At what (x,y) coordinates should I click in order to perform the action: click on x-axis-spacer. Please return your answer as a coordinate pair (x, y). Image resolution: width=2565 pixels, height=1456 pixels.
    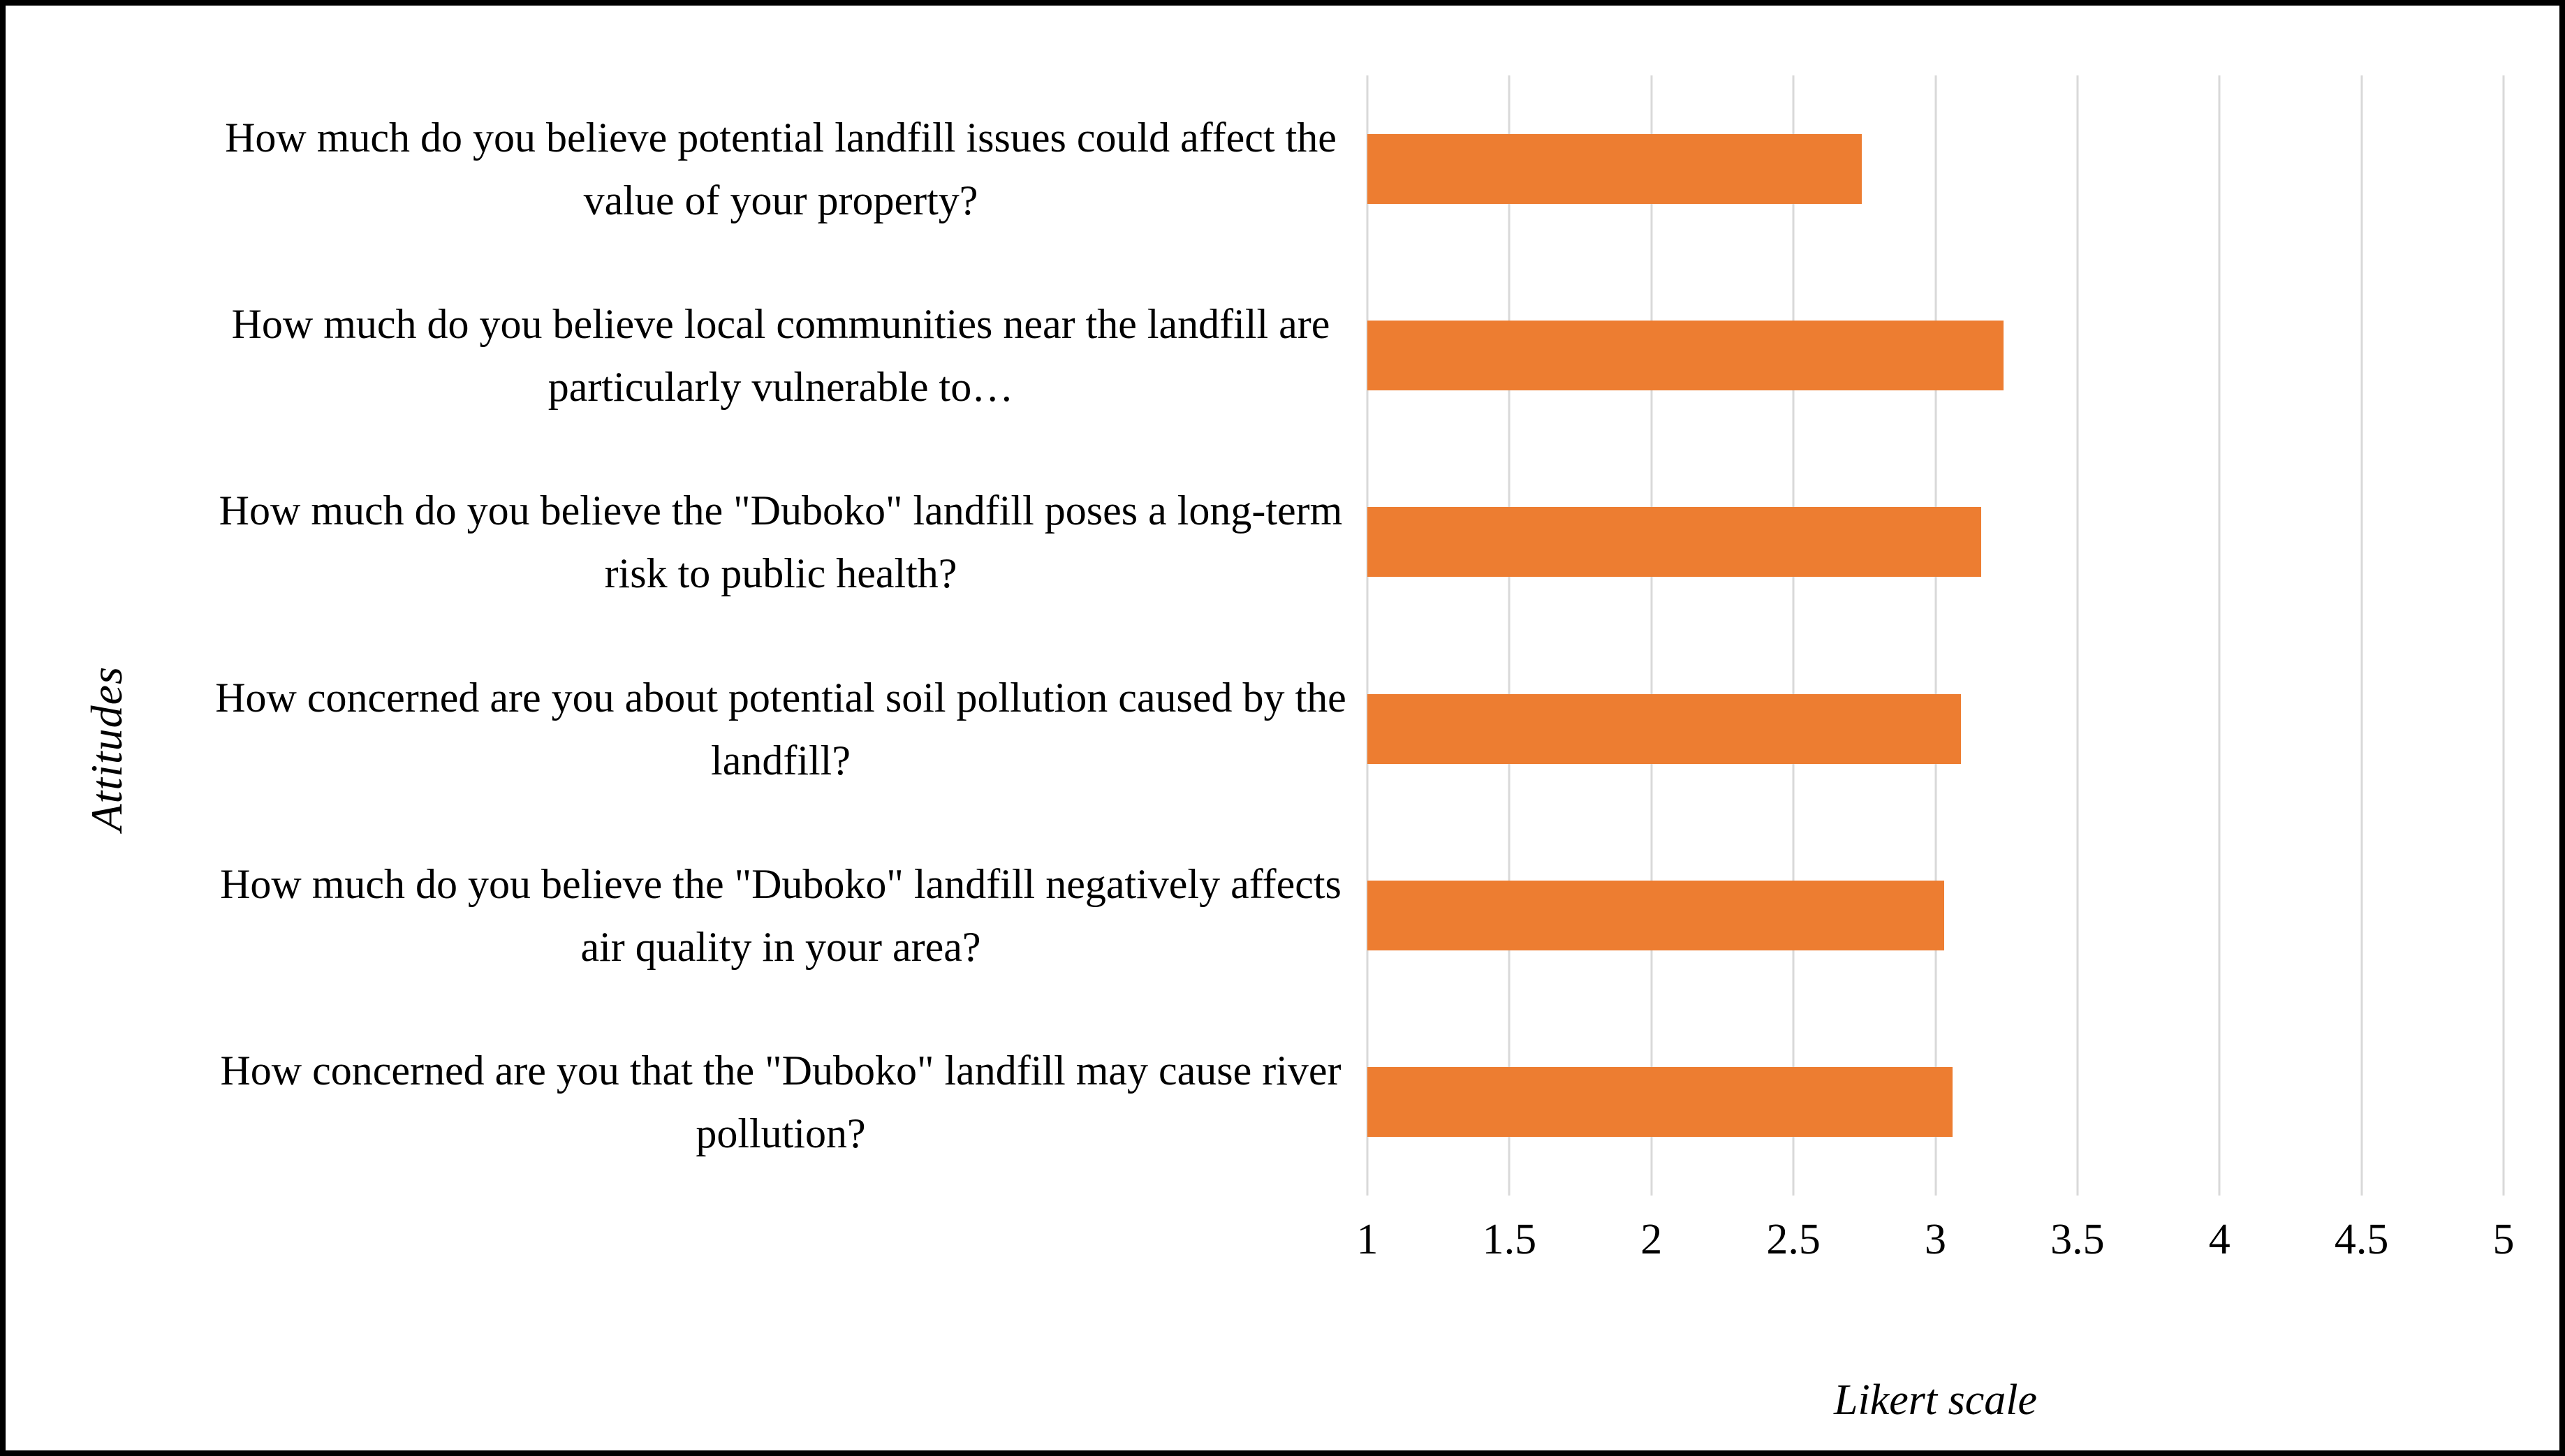
    Looking at the image, I should click on (781, 1246).